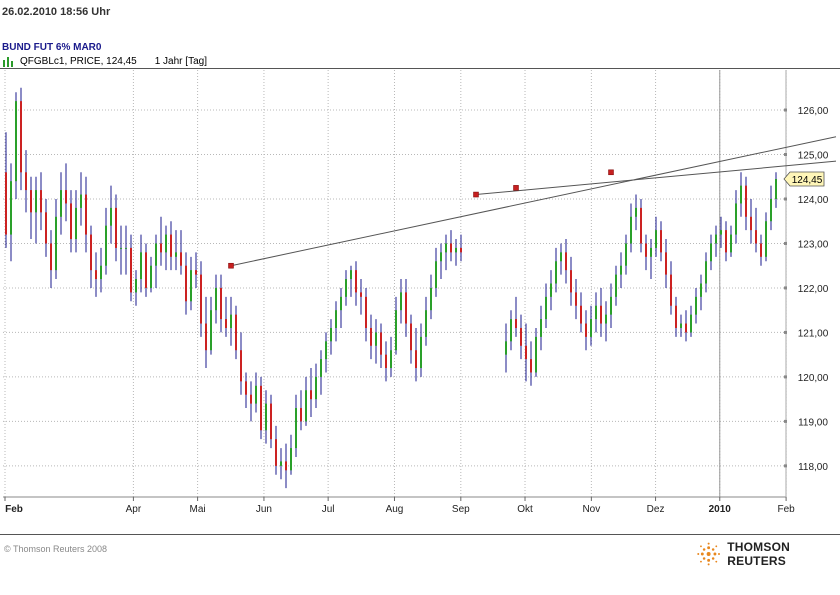 Image resolution: width=840 pixels, height=595 pixels. Describe the element at coordinates (785, 332) in the screenshot. I see `y-tick-mark` at that location.